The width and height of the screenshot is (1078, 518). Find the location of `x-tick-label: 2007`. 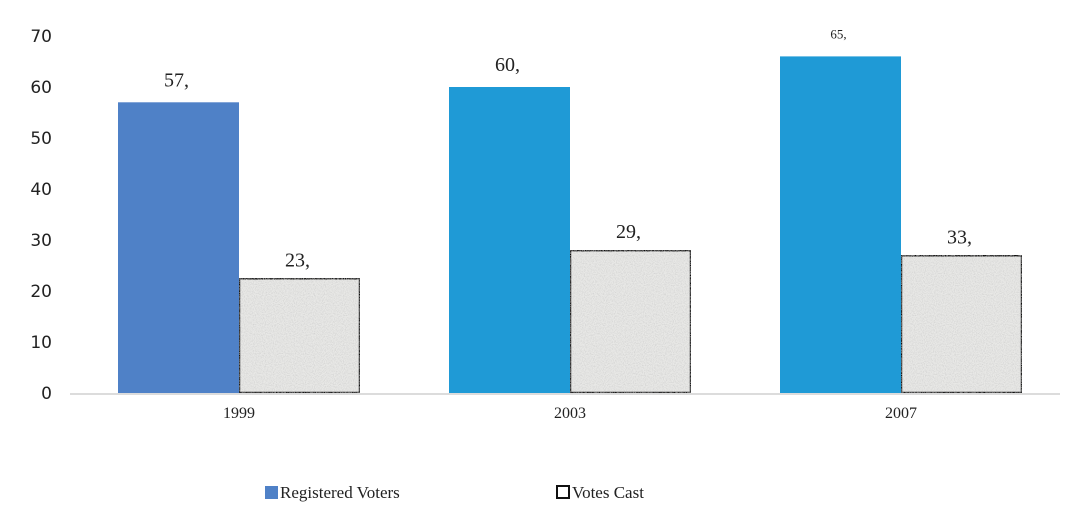

x-tick-label: 2007 is located at coordinates (901, 413).